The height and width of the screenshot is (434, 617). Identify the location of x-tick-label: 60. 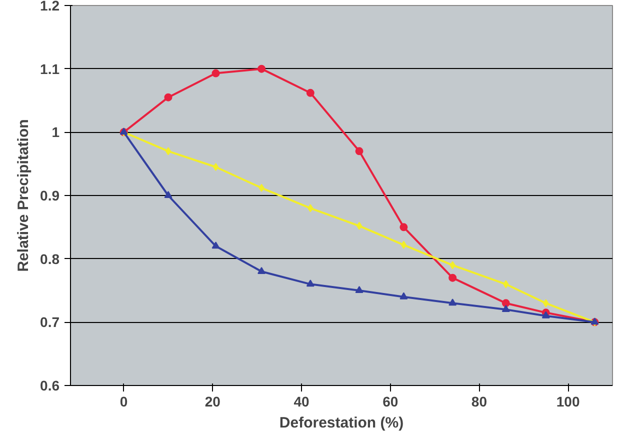
(390, 402).